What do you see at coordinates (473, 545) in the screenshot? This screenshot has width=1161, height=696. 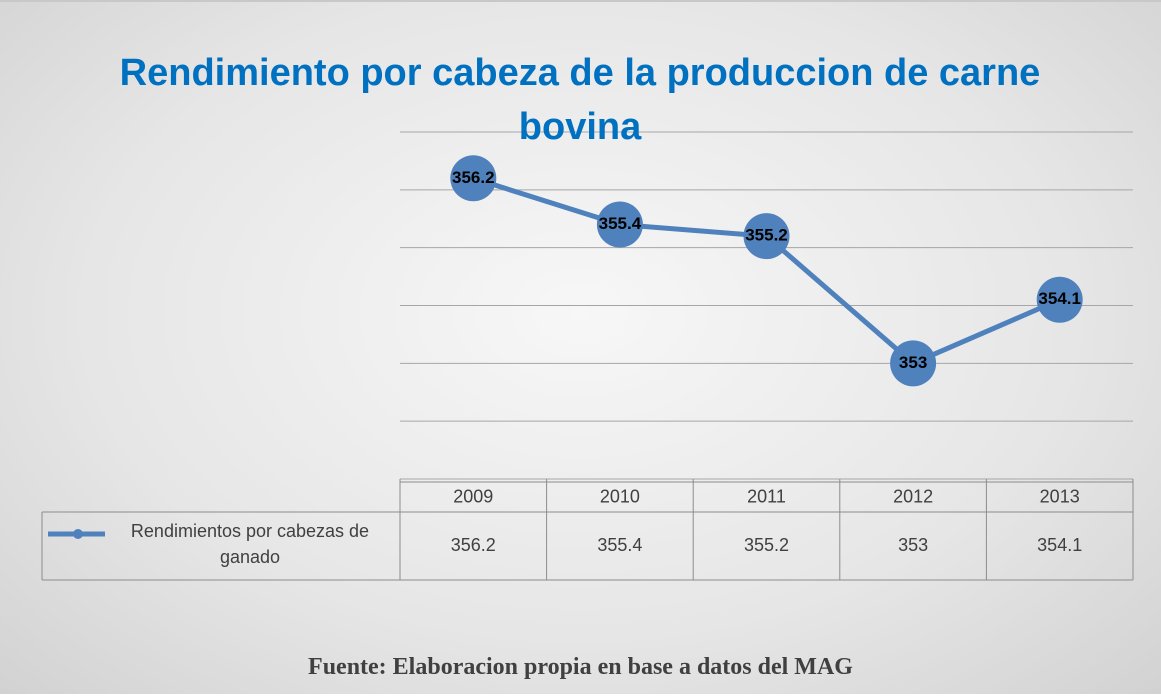 I see `table-value: 356.2` at bounding box center [473, 545].